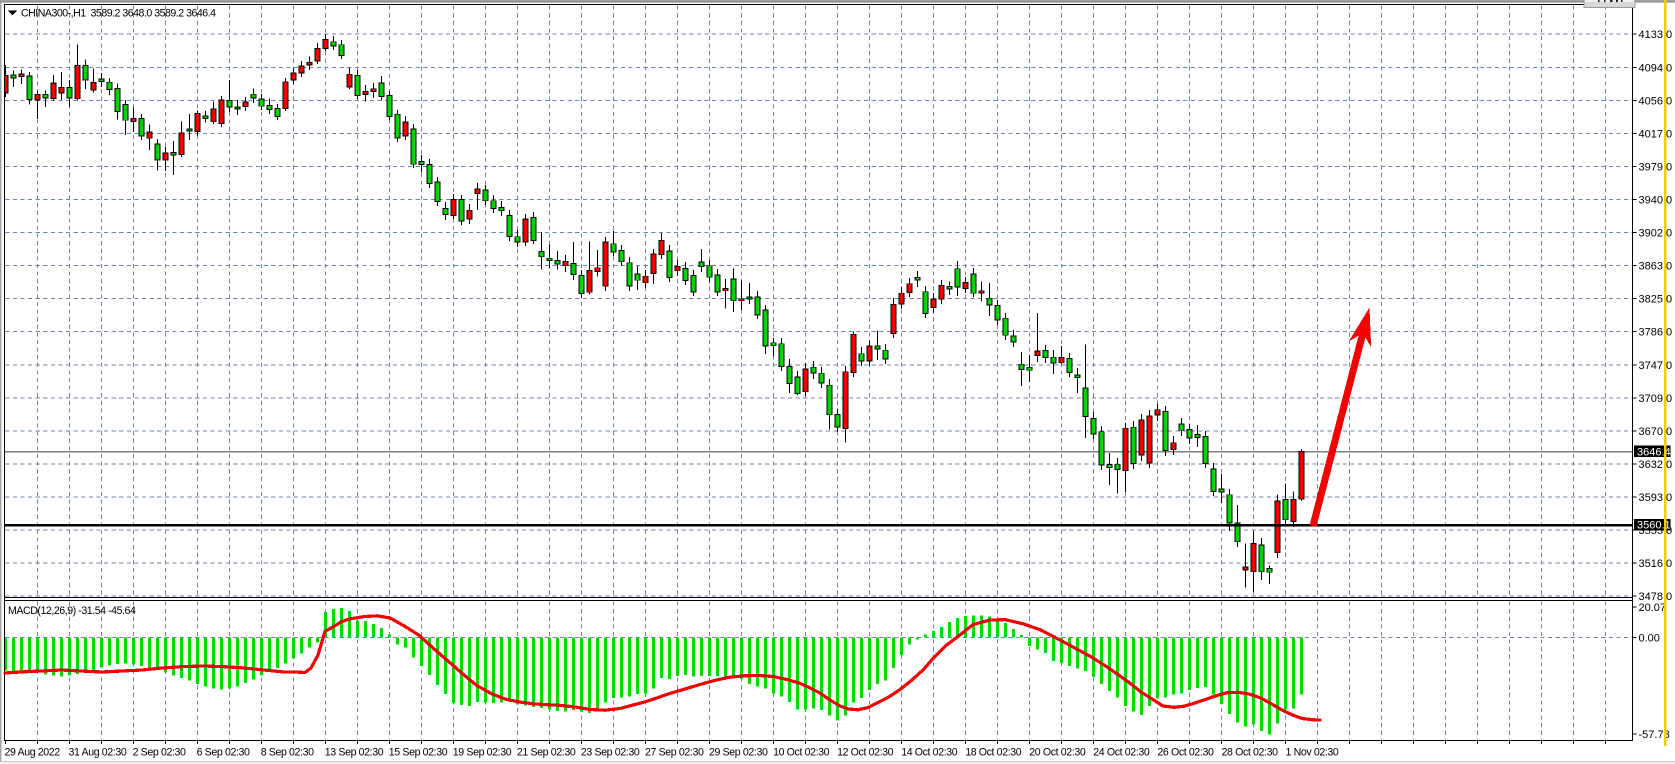 This screenshot has height=764, width=1675. What do you see at coordinates (1656, 101) in the screenshot?
I see `svg-text: 4056.0` at bounding box center [1656, 101].